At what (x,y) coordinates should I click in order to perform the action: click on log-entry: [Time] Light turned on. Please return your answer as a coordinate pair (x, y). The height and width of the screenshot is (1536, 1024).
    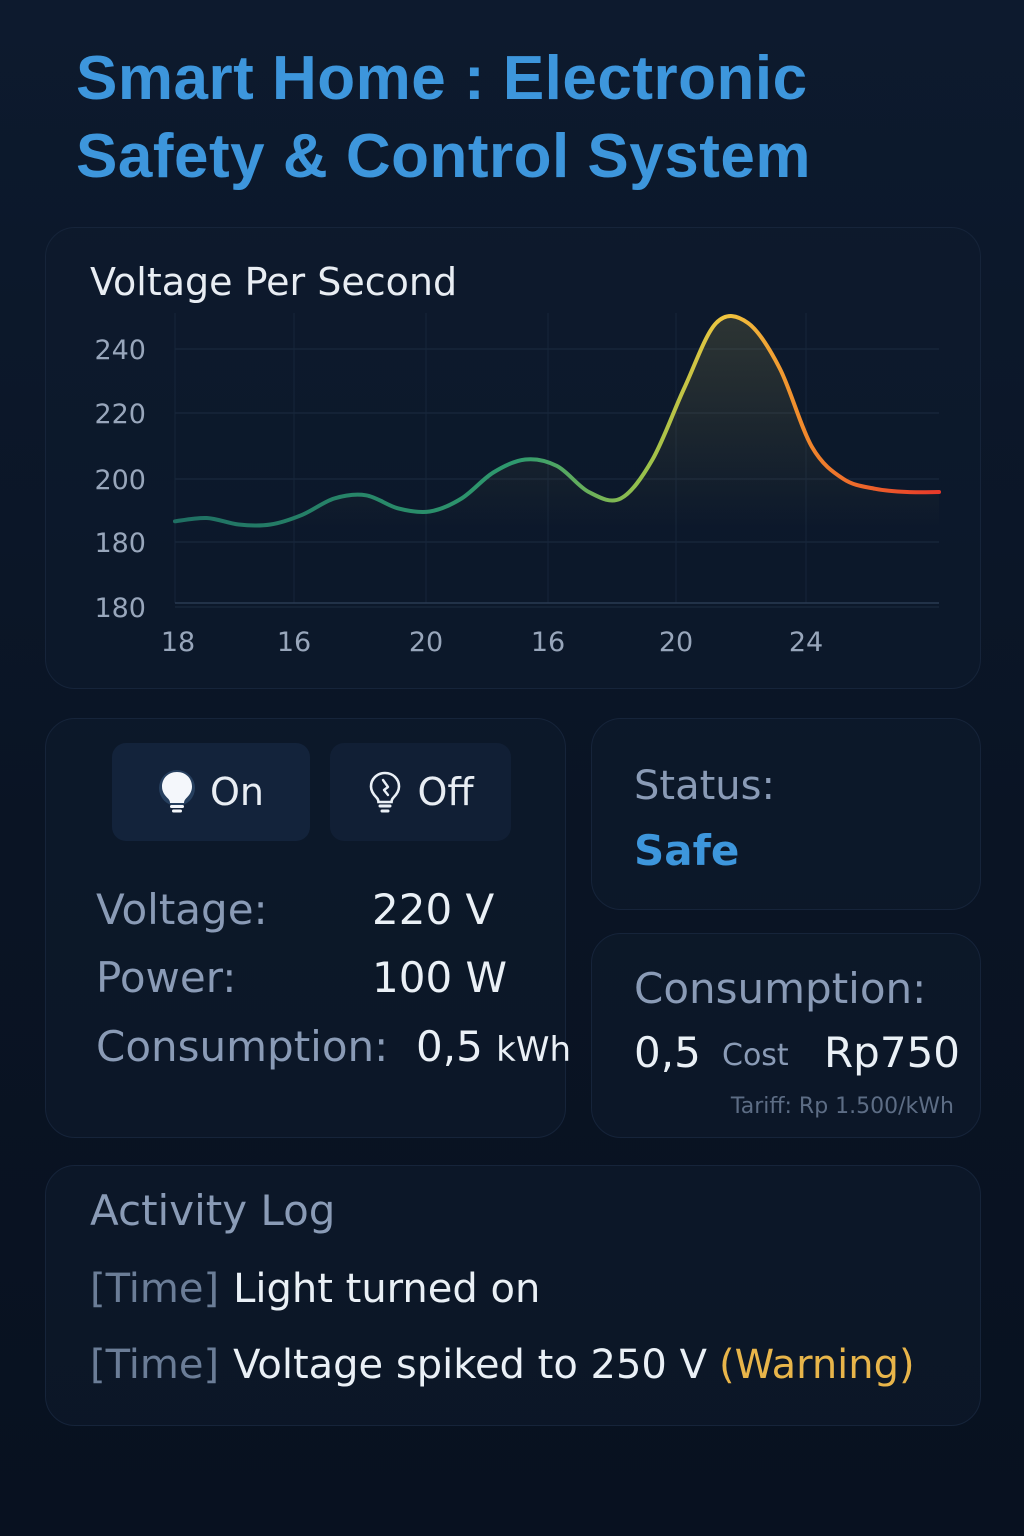
    Looking at the image, I should click on (315, 1289).